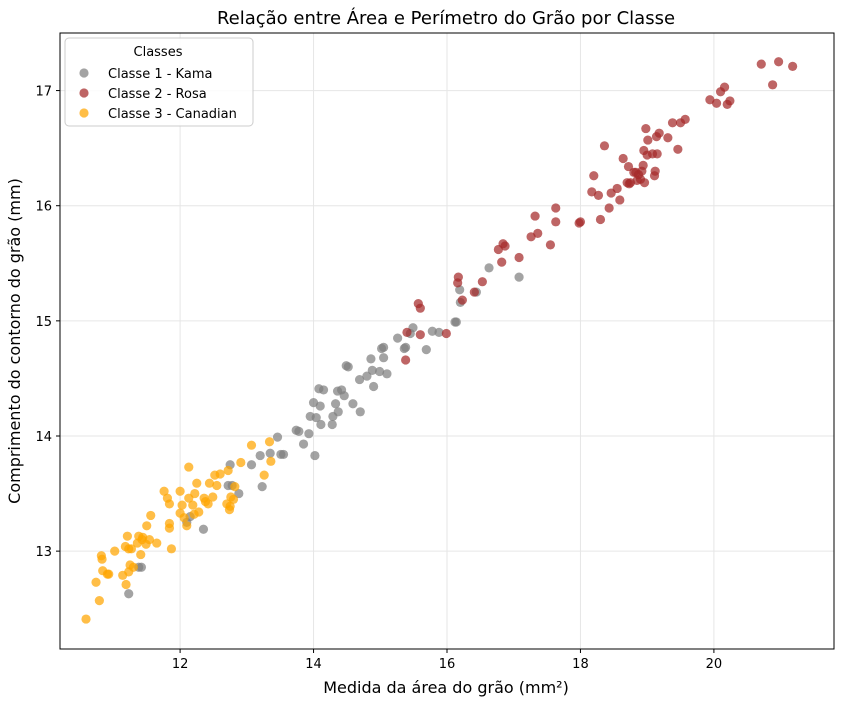 The image size is (841, 708). What do you see at coordinates (172, 114) in the screenshot?
I see `legend-label: Classe 3 - Canadian` at bounding box center [172, 114].